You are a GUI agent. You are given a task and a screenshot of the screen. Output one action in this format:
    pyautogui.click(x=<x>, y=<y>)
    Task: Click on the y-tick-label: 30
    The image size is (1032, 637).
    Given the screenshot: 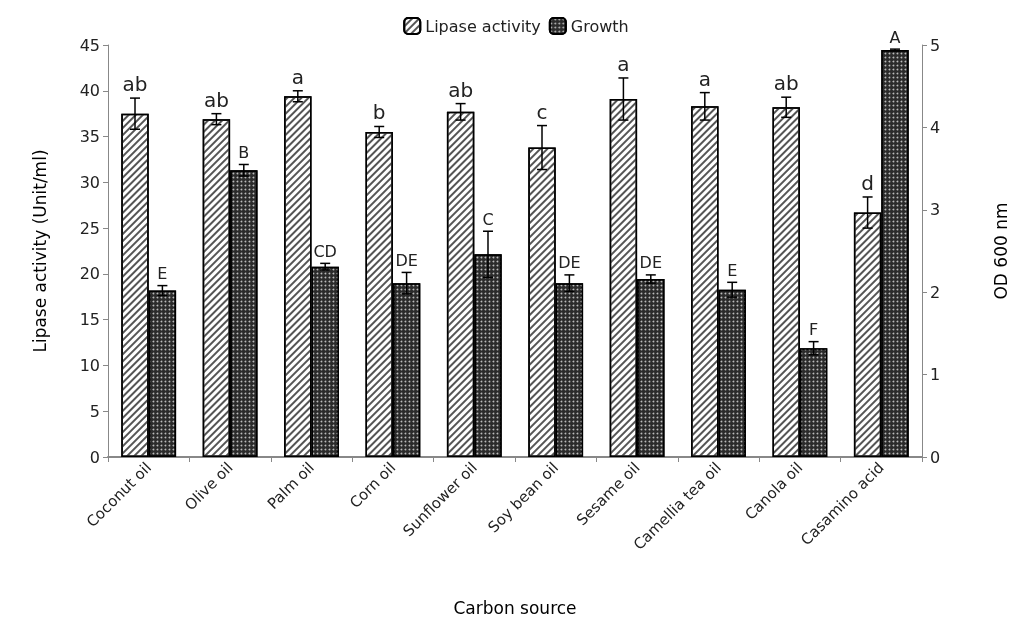 What is the action you would take?
    pyautogui.click(x=89, y=182)
    